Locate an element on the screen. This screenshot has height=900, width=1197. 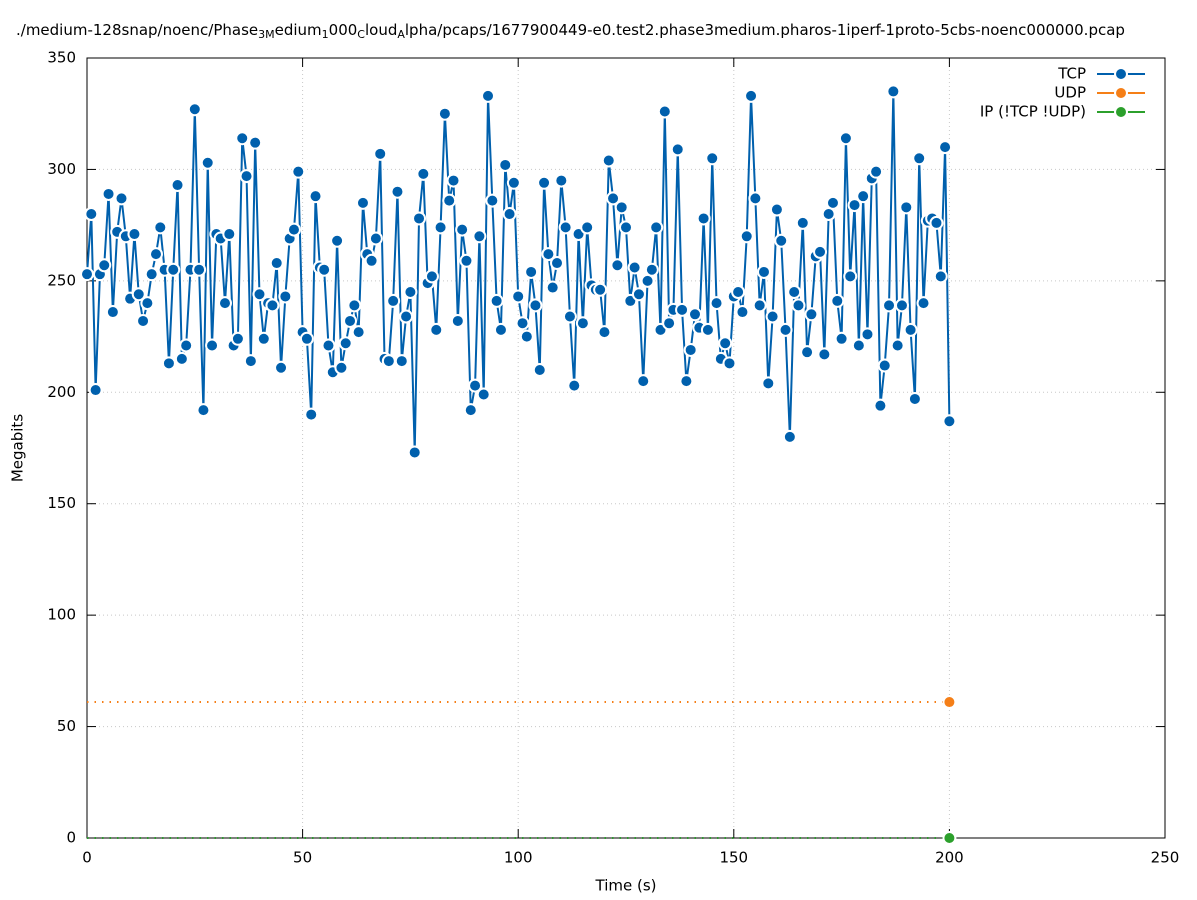
title-part: 000 is located at coordinates (343, 30).